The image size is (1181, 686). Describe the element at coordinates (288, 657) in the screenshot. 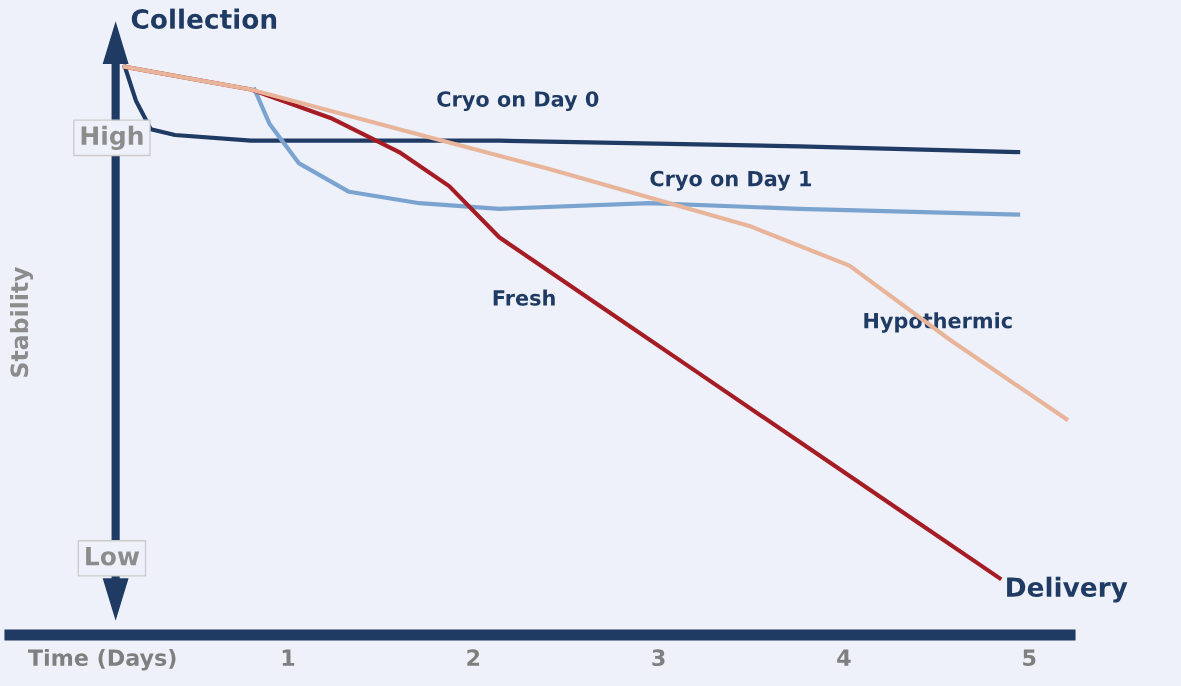

I see `x-tick-label: 1` at that location.